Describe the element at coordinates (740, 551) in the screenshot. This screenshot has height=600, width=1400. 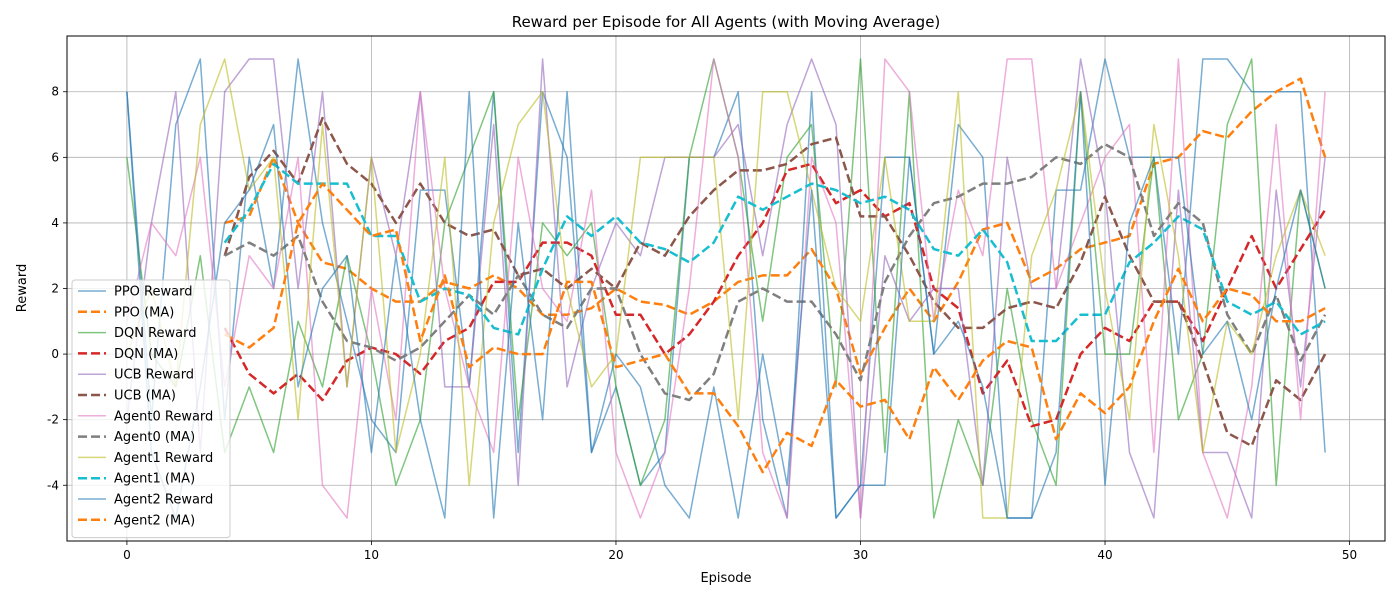
I see `x-axis-ticks: 0 10 20 30 40 50` at that location.